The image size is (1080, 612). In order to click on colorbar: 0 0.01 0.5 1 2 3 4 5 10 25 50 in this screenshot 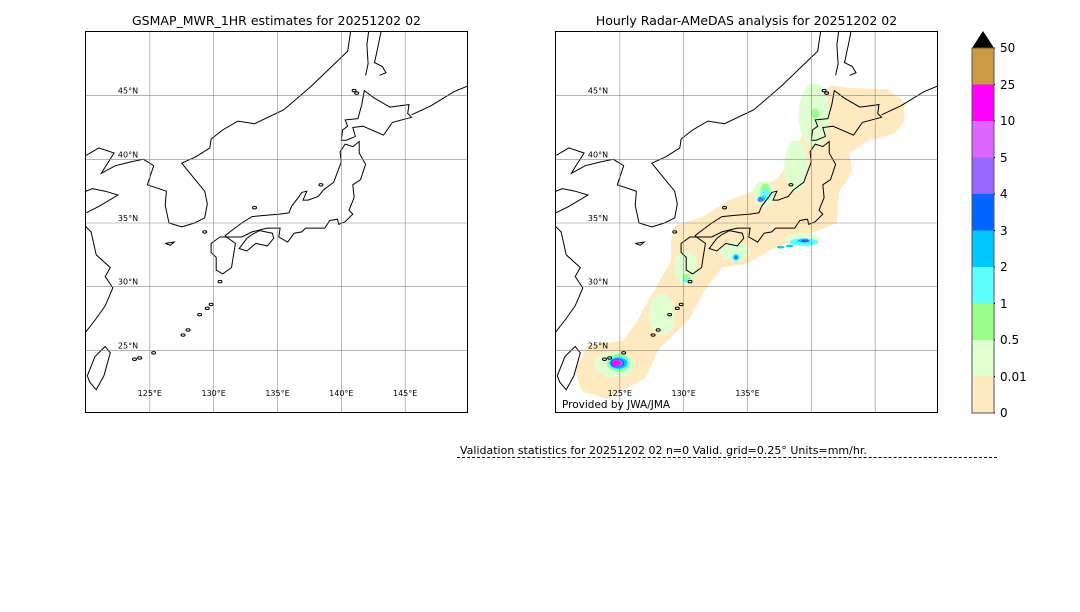, I will do `click(1006, 225)`.